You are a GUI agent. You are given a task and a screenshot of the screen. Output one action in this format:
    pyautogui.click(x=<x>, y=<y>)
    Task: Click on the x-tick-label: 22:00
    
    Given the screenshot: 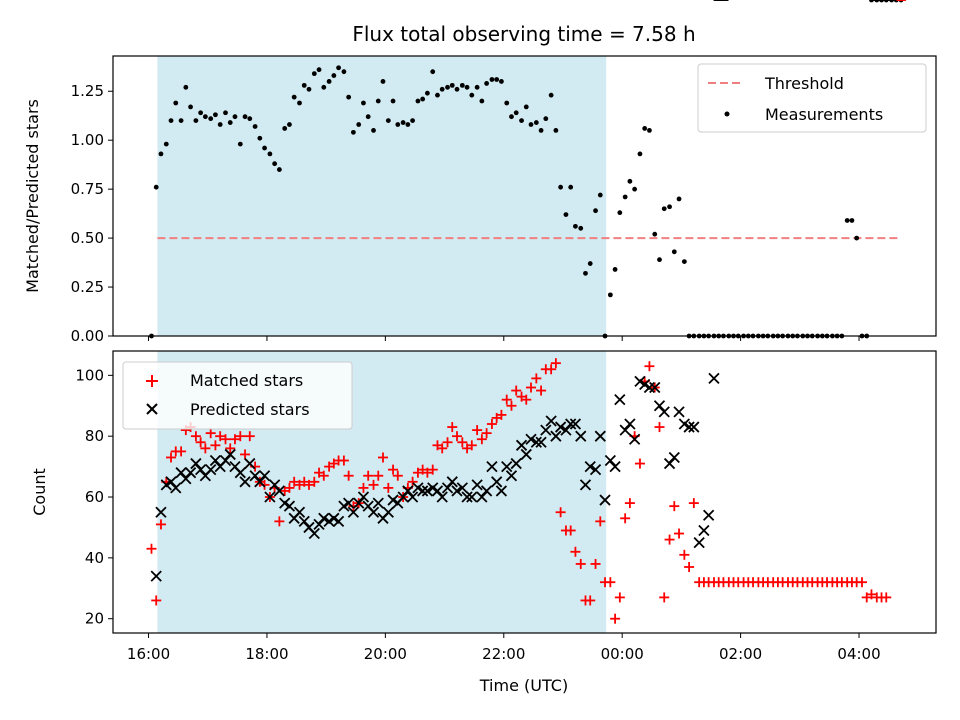 What is the action you would take?
    pyautogui.click(x=503, y=654)
    